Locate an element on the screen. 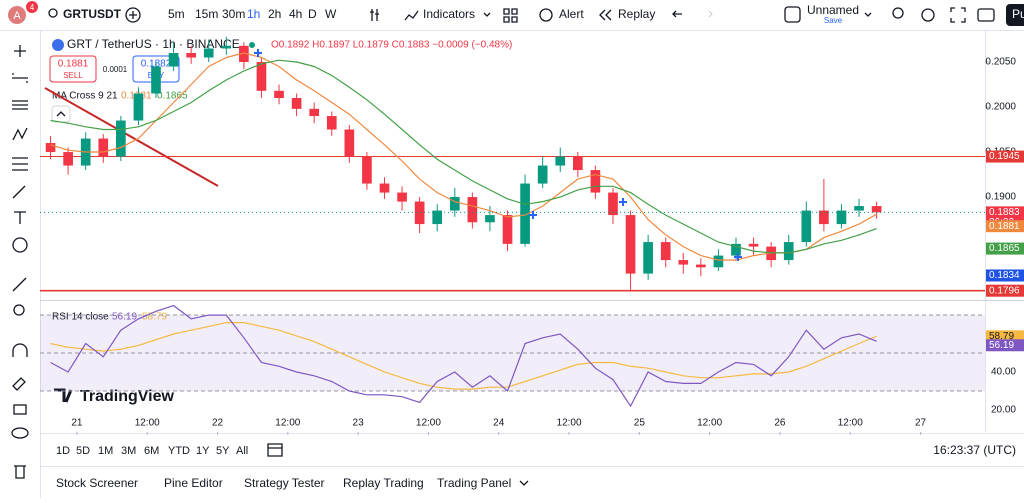 This screenshot has height=503, width=1024. settings is located at coordinates (928, 15).